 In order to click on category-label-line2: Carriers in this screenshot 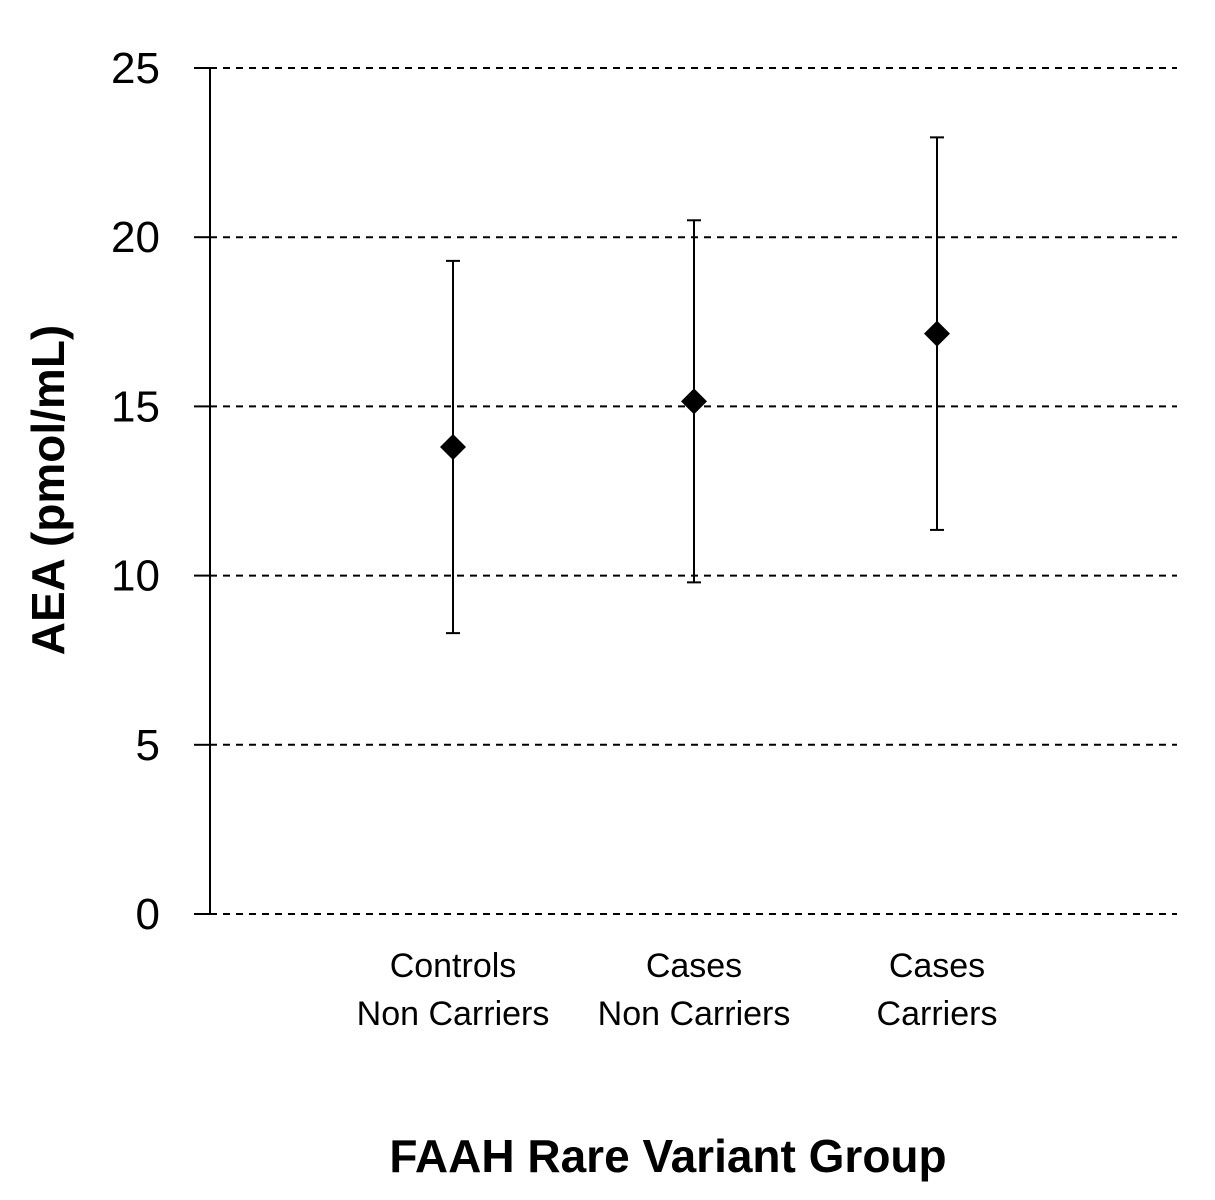, I will do `click(937, 1014)`.